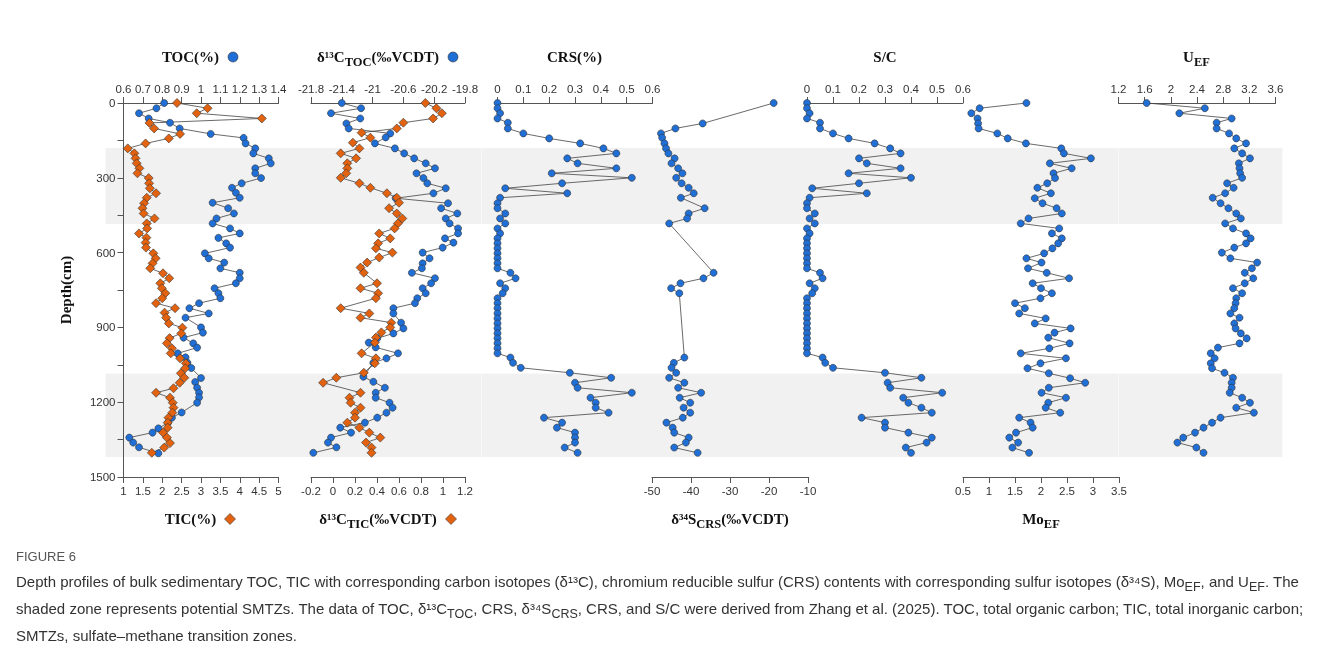 Image resolution: width=1319 pixels, height=669 pixels. I want to click on x-tick-label: 1, so click(443, 491).